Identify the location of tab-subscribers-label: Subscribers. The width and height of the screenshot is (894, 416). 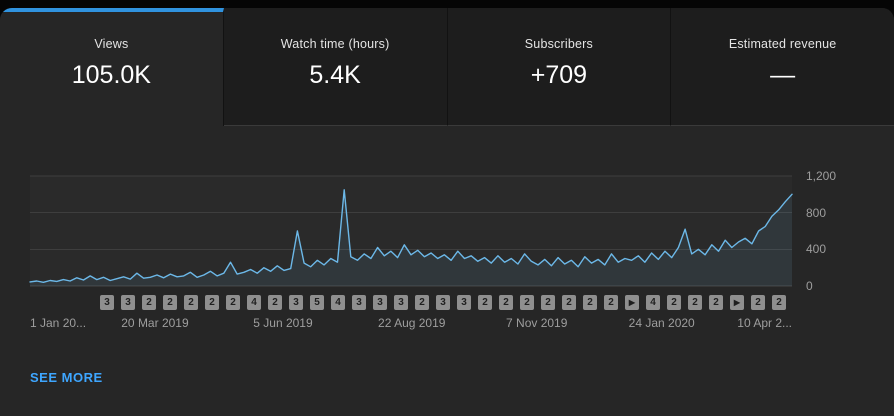
(558, 44).